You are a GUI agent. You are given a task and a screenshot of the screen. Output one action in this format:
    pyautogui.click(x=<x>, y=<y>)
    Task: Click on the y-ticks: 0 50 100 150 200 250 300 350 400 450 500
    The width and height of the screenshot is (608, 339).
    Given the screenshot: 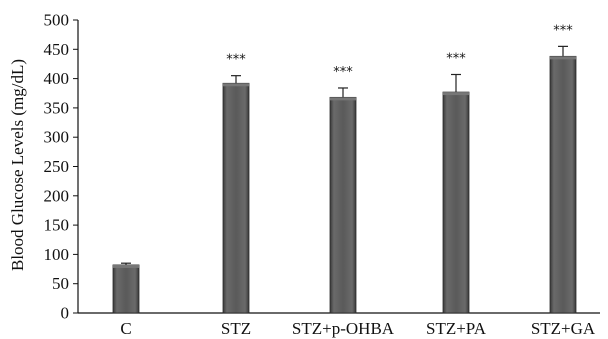 What is the action you would take?
    pyautogui.click(x=61, y=167)
    